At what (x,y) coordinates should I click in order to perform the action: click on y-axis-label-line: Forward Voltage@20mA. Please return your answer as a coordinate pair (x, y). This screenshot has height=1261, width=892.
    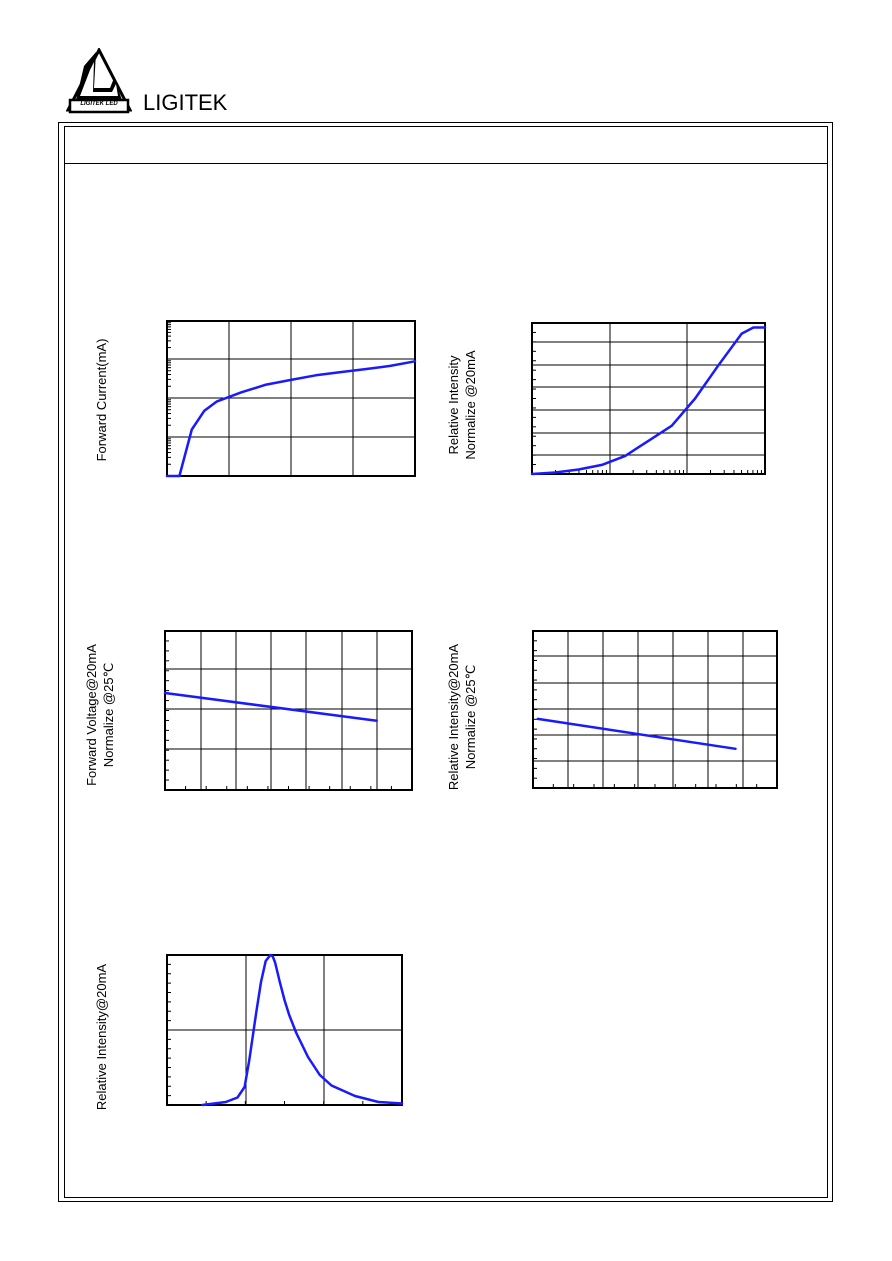
    Looking at the image, I should click on (91, 715).